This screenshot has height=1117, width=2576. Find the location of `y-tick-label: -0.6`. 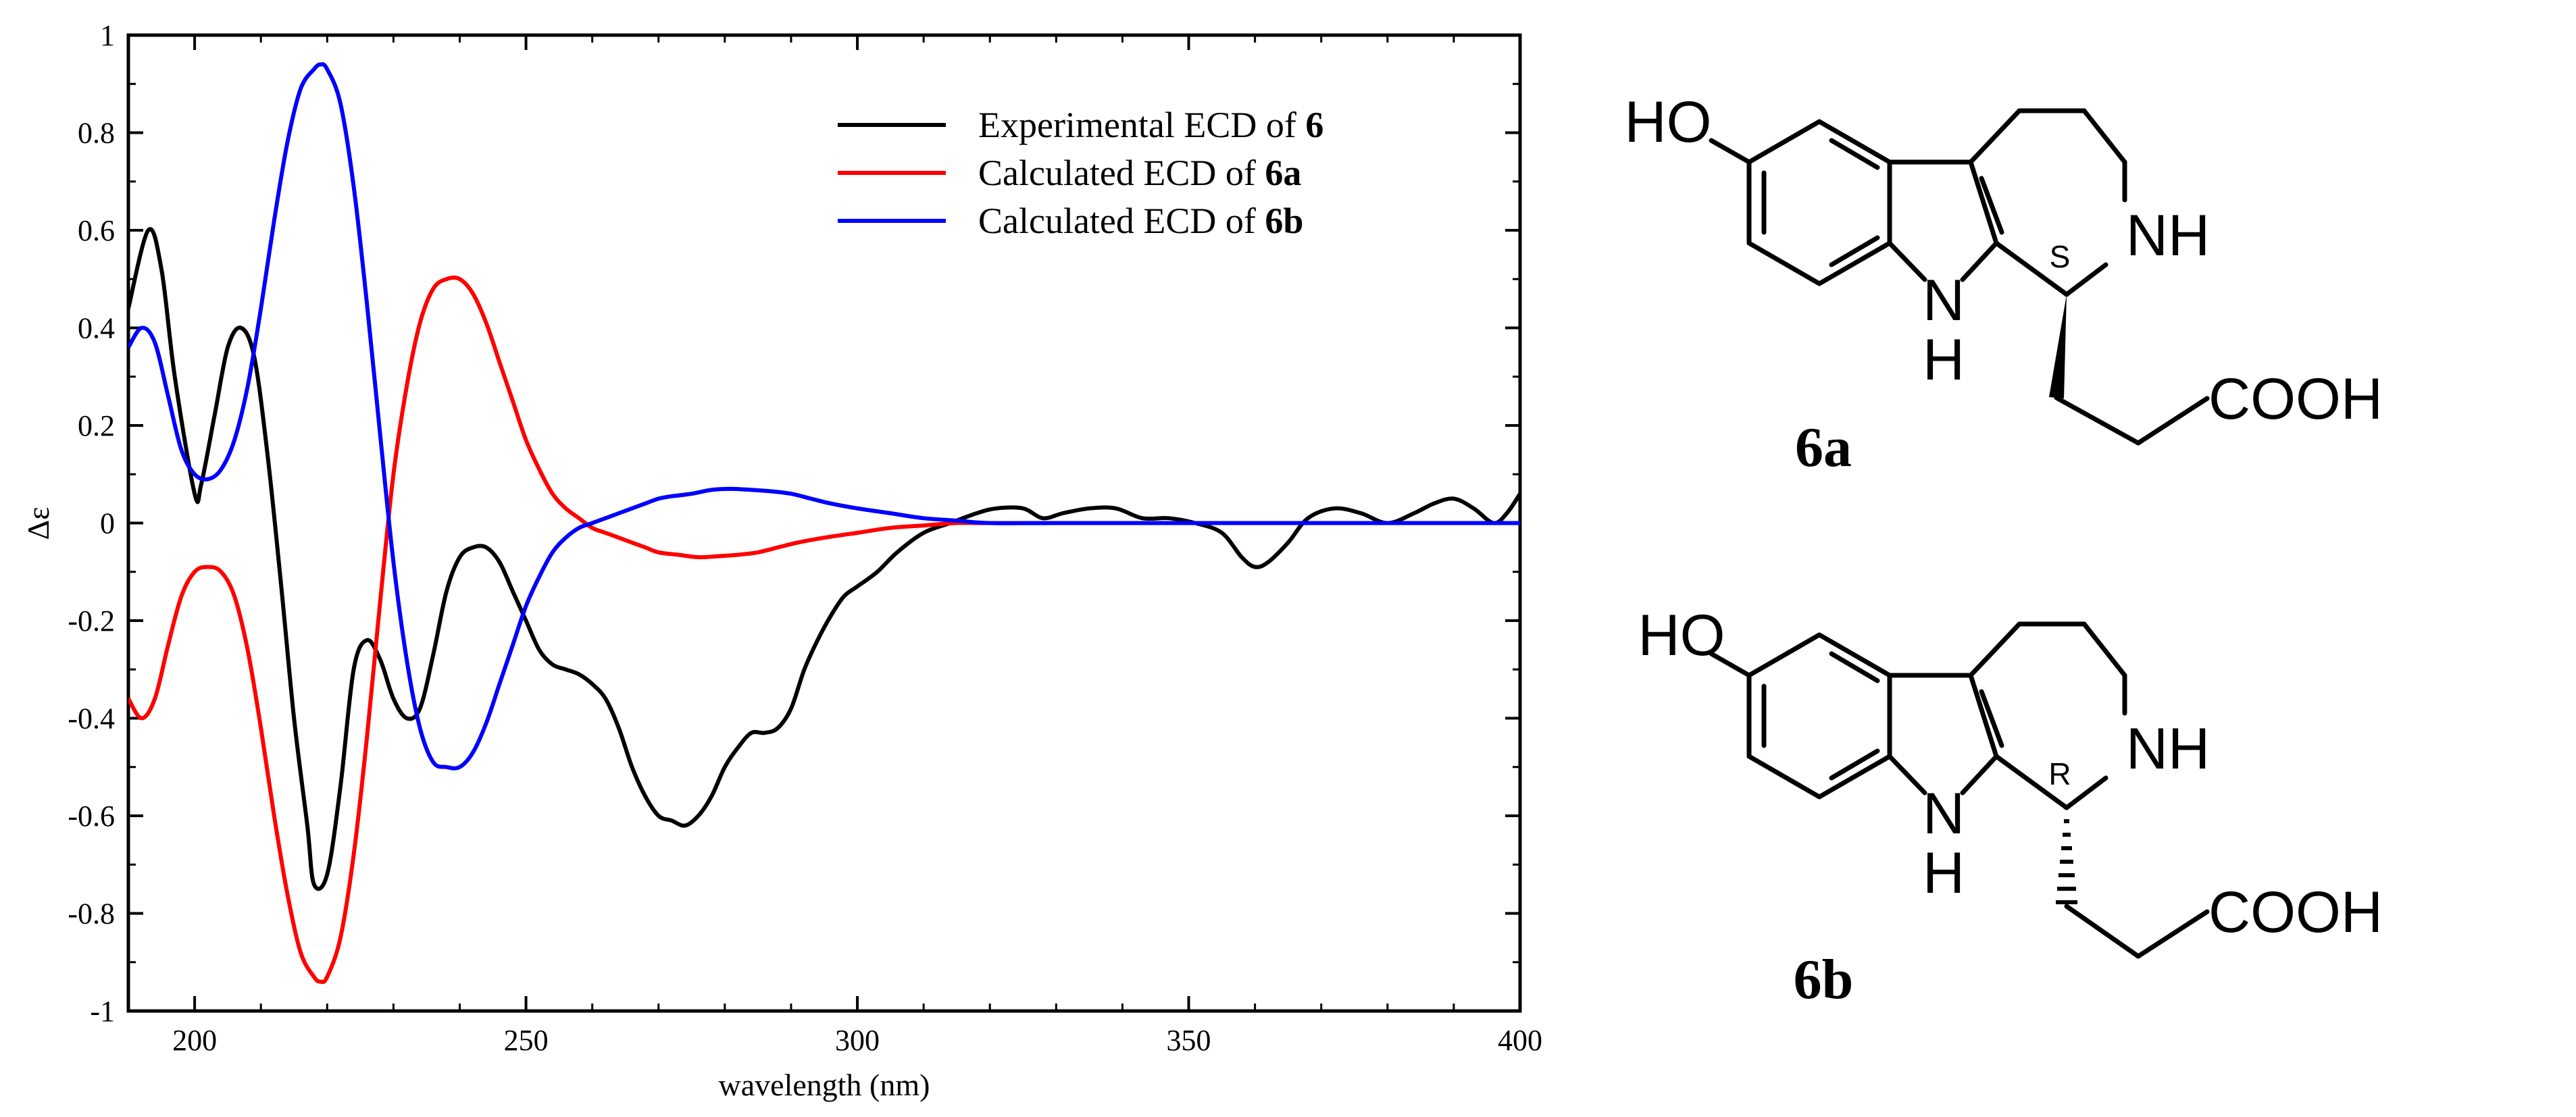

y-tick-label: -0.6 is located at coordinates (91, 817).